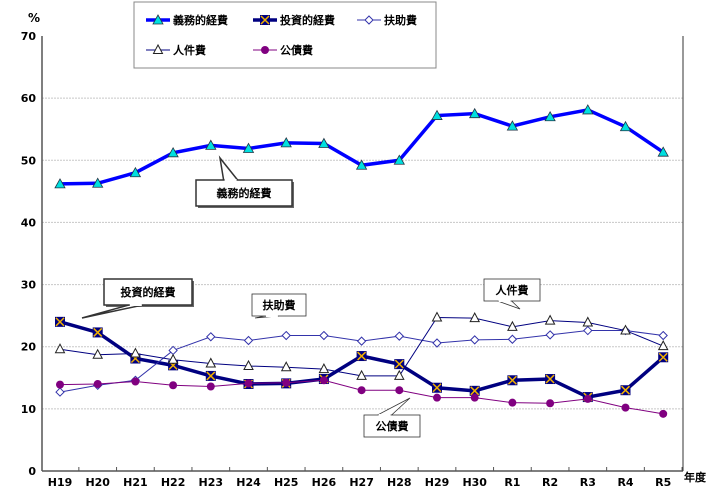 This screenshot has height=492, width=710. I want to click on callout-2: 扶助費, so click(279, 306).